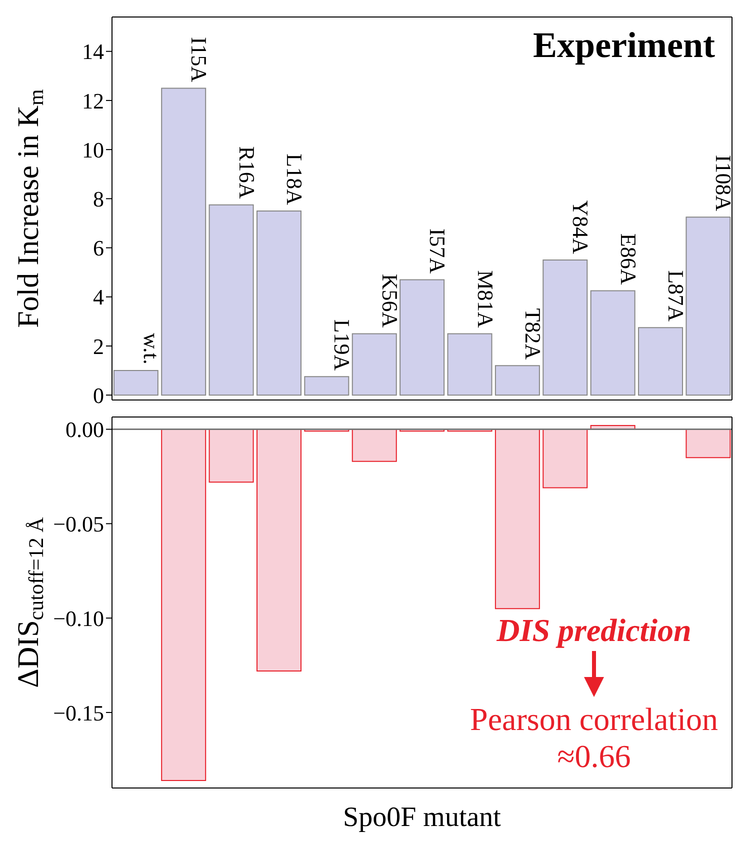  What do you see at coordinates (594, 630) in the screenshot?
I see `annotation: DIS prediction` at bounding box center [594, 630].